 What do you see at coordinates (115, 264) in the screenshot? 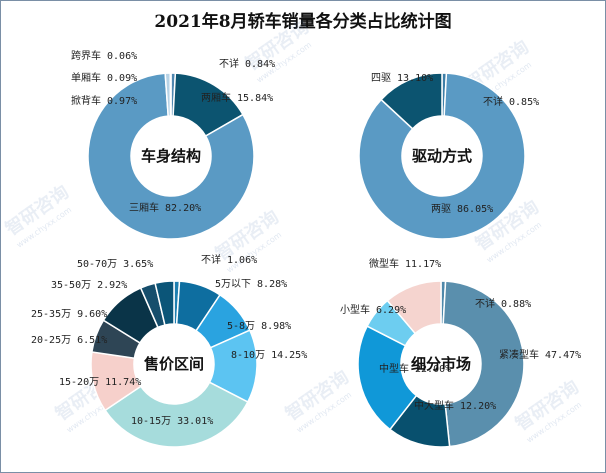
I see `slice-label: 50-70万 3.65%` at bounding box center [115, 264].